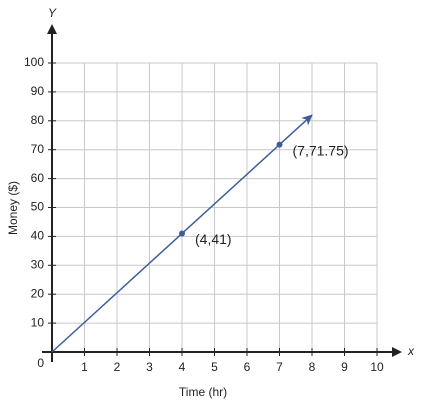  I want to click on x-tick-label: 10, so click(377, 367).